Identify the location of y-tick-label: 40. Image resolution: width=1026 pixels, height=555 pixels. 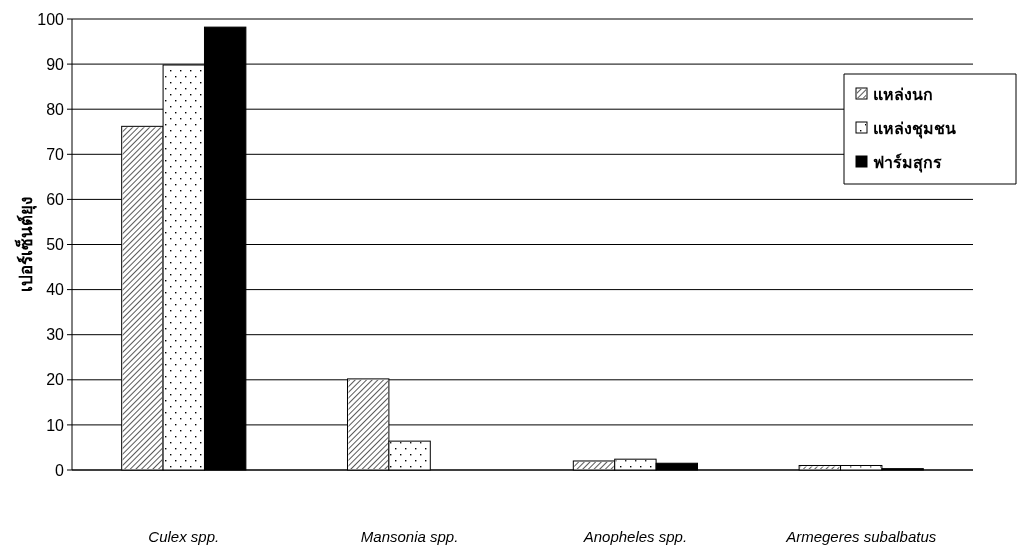
(55, 290).